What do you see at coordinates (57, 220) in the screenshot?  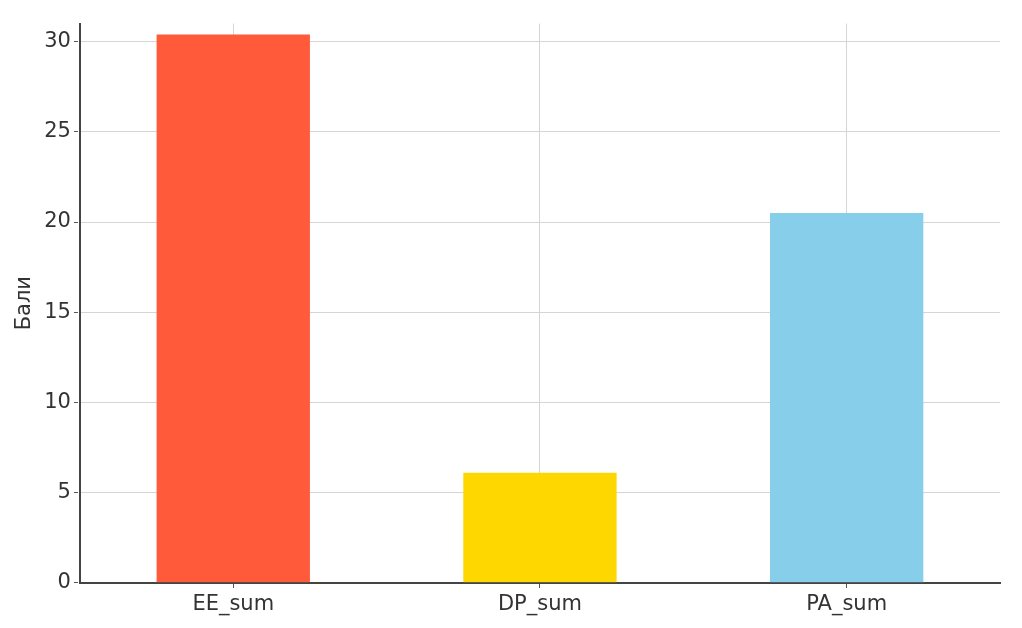 I see `y-tick-label: 20` at bounding box center [57, 220].